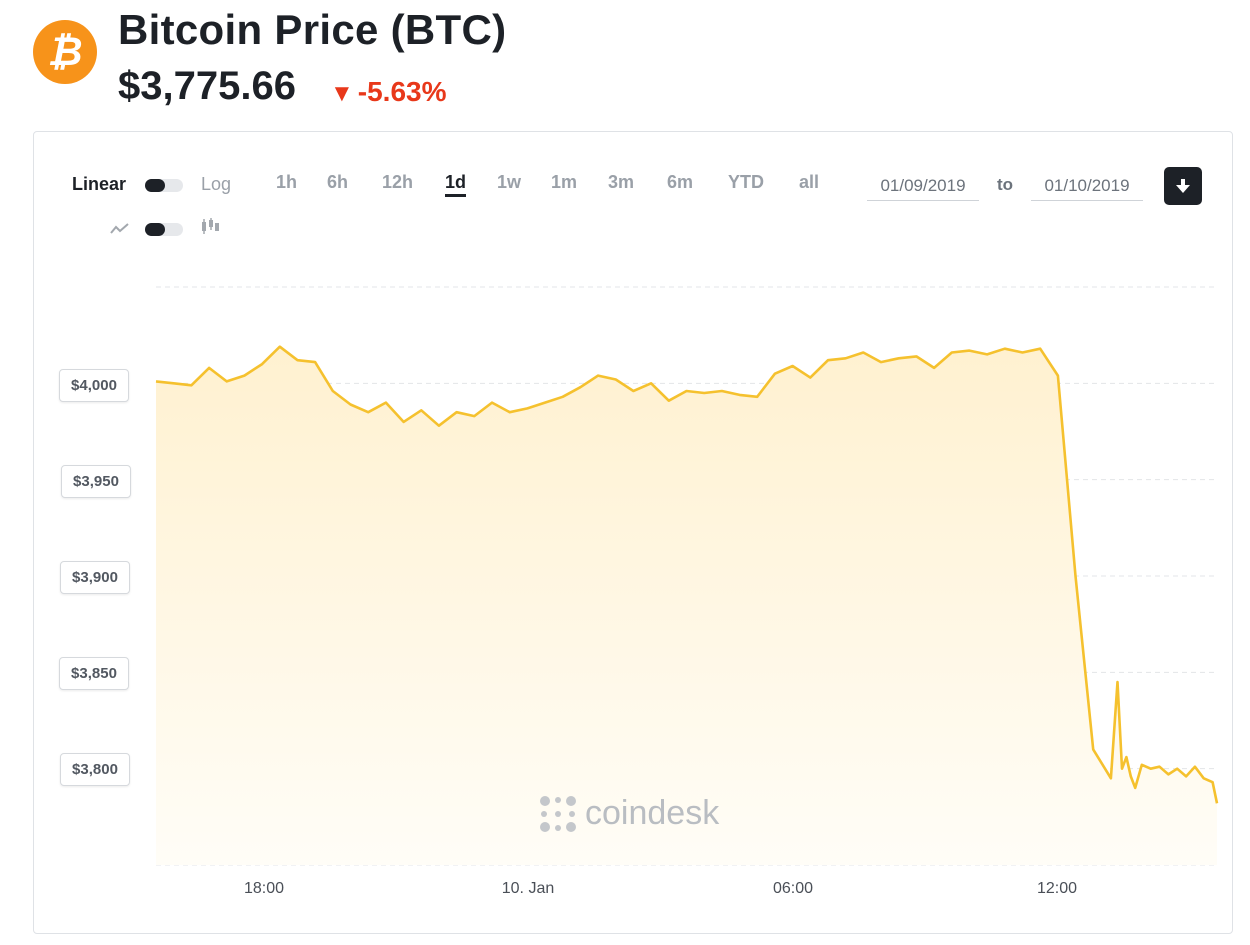  I want to click on y-tick-label: $3,850, so click(94, 673).